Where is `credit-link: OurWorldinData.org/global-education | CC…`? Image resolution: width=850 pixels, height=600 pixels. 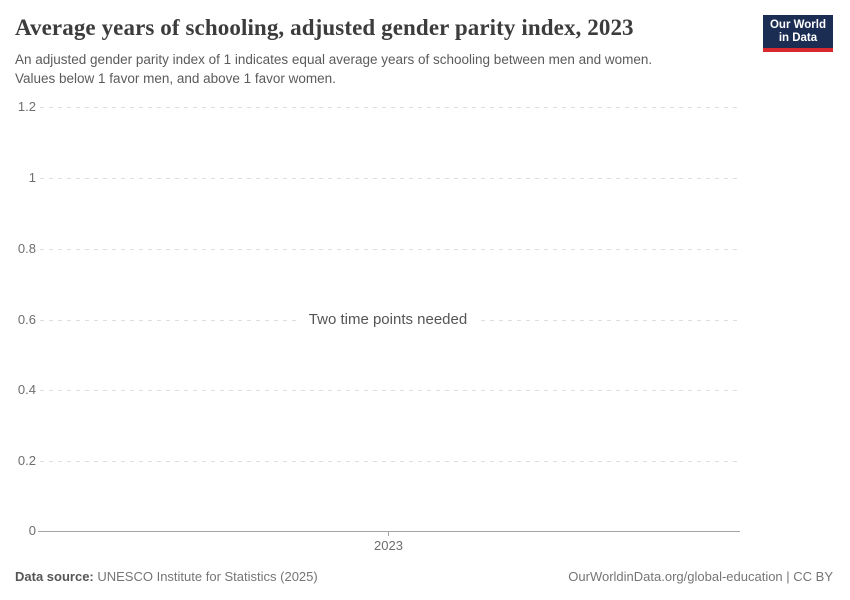
credit-link: OurWorldinData.org/global-education | CC… is located at coordinates (700, 576).